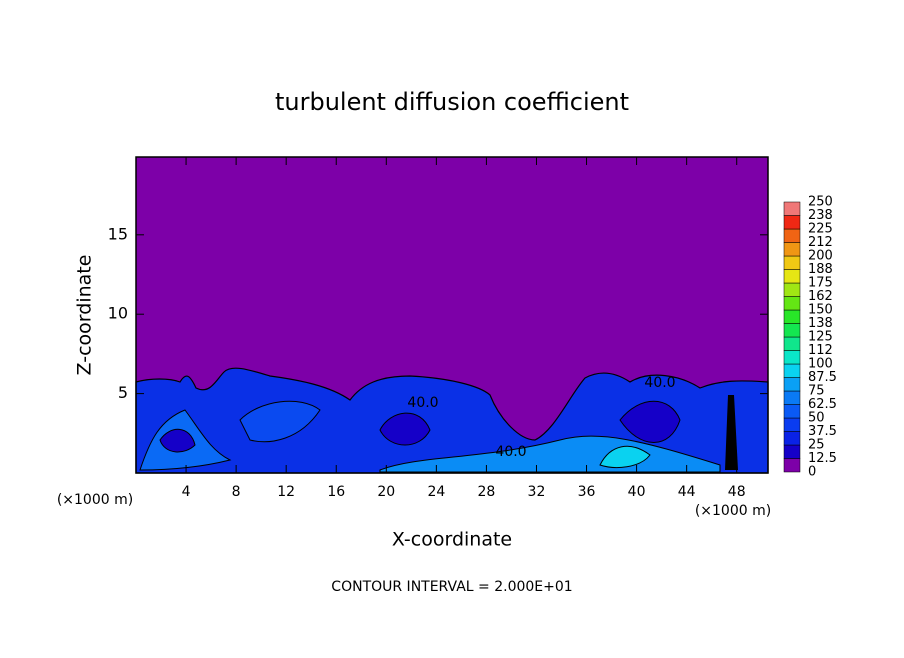 The height and width of the screenshot is (658, 904). Describe the element at coordinates (452, 540) in the screenshot. I see `x-axis-label: X-coordinate` at that location.